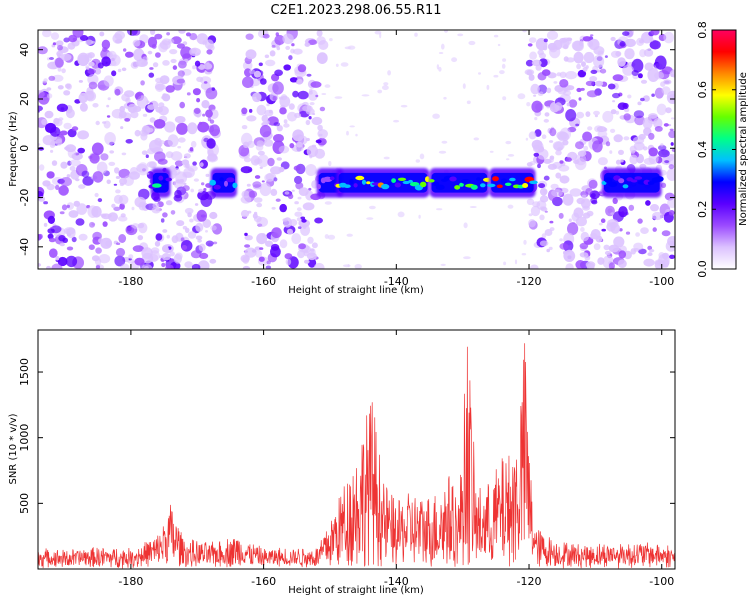 The width and height of the screenshot is (750, 600). Describe the element at coordinates (263, 281) in the screenshot. I see `x-tick-label: -160` at that location.